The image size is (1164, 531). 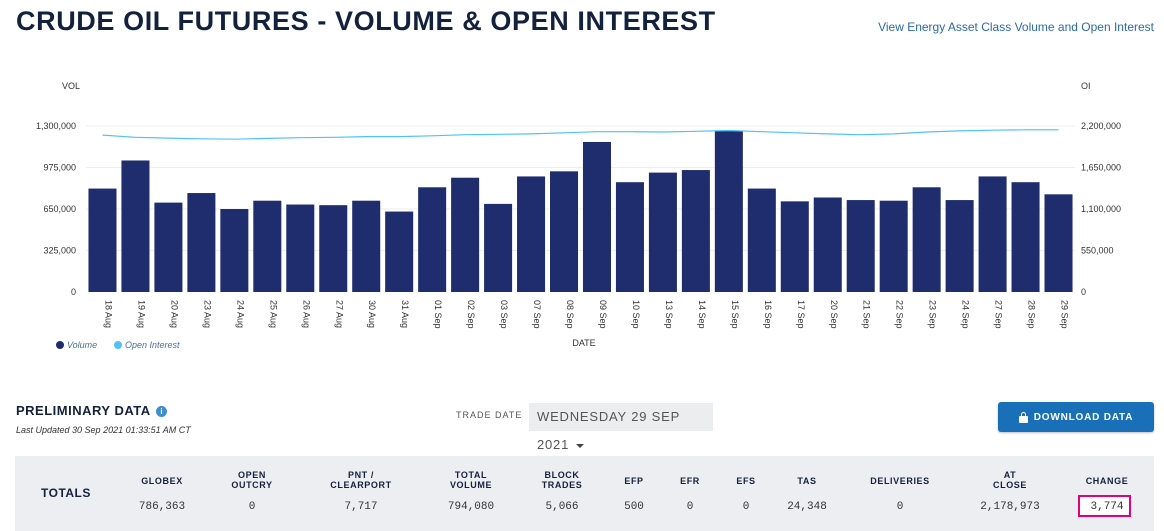 What do you see at coordinates (867, 314) in the screenshot?
I see `x-tick-label: 21 Sep` at bounding box center [867, 314].